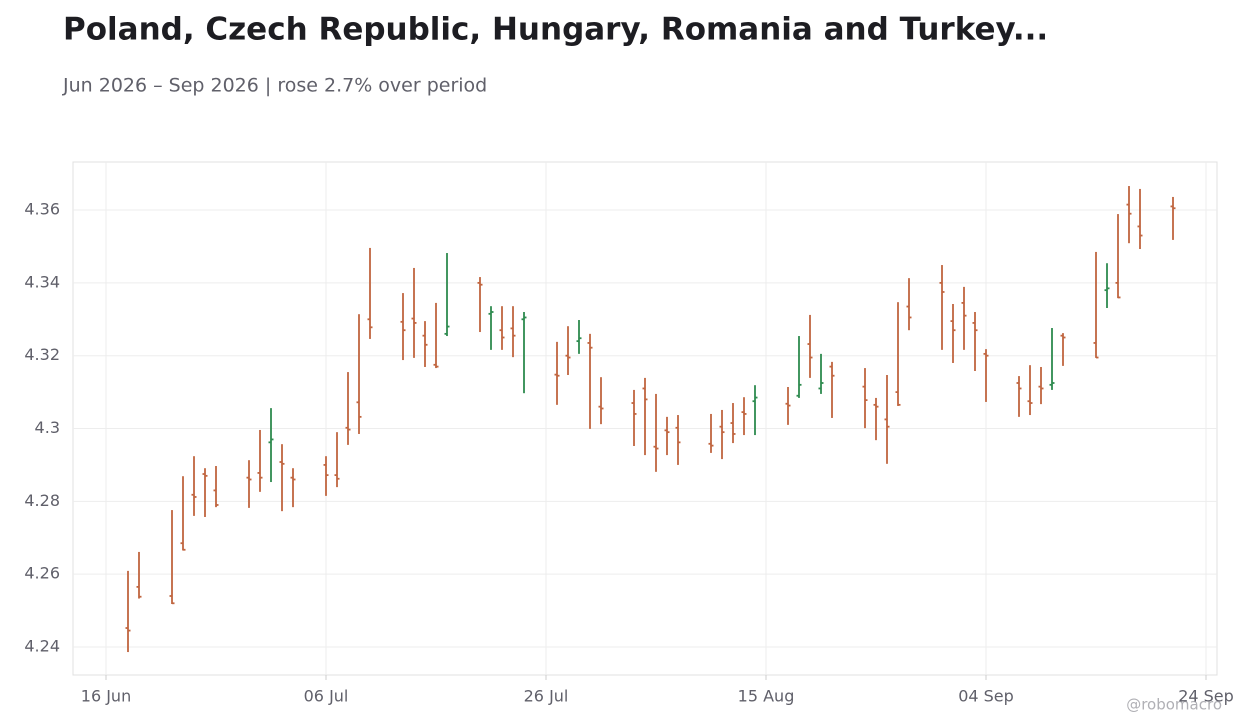  What do you see at coordinates (42, 645) in the screenshot?
I see `y-tick-label: 4.24` at bounding box center [42, 645].